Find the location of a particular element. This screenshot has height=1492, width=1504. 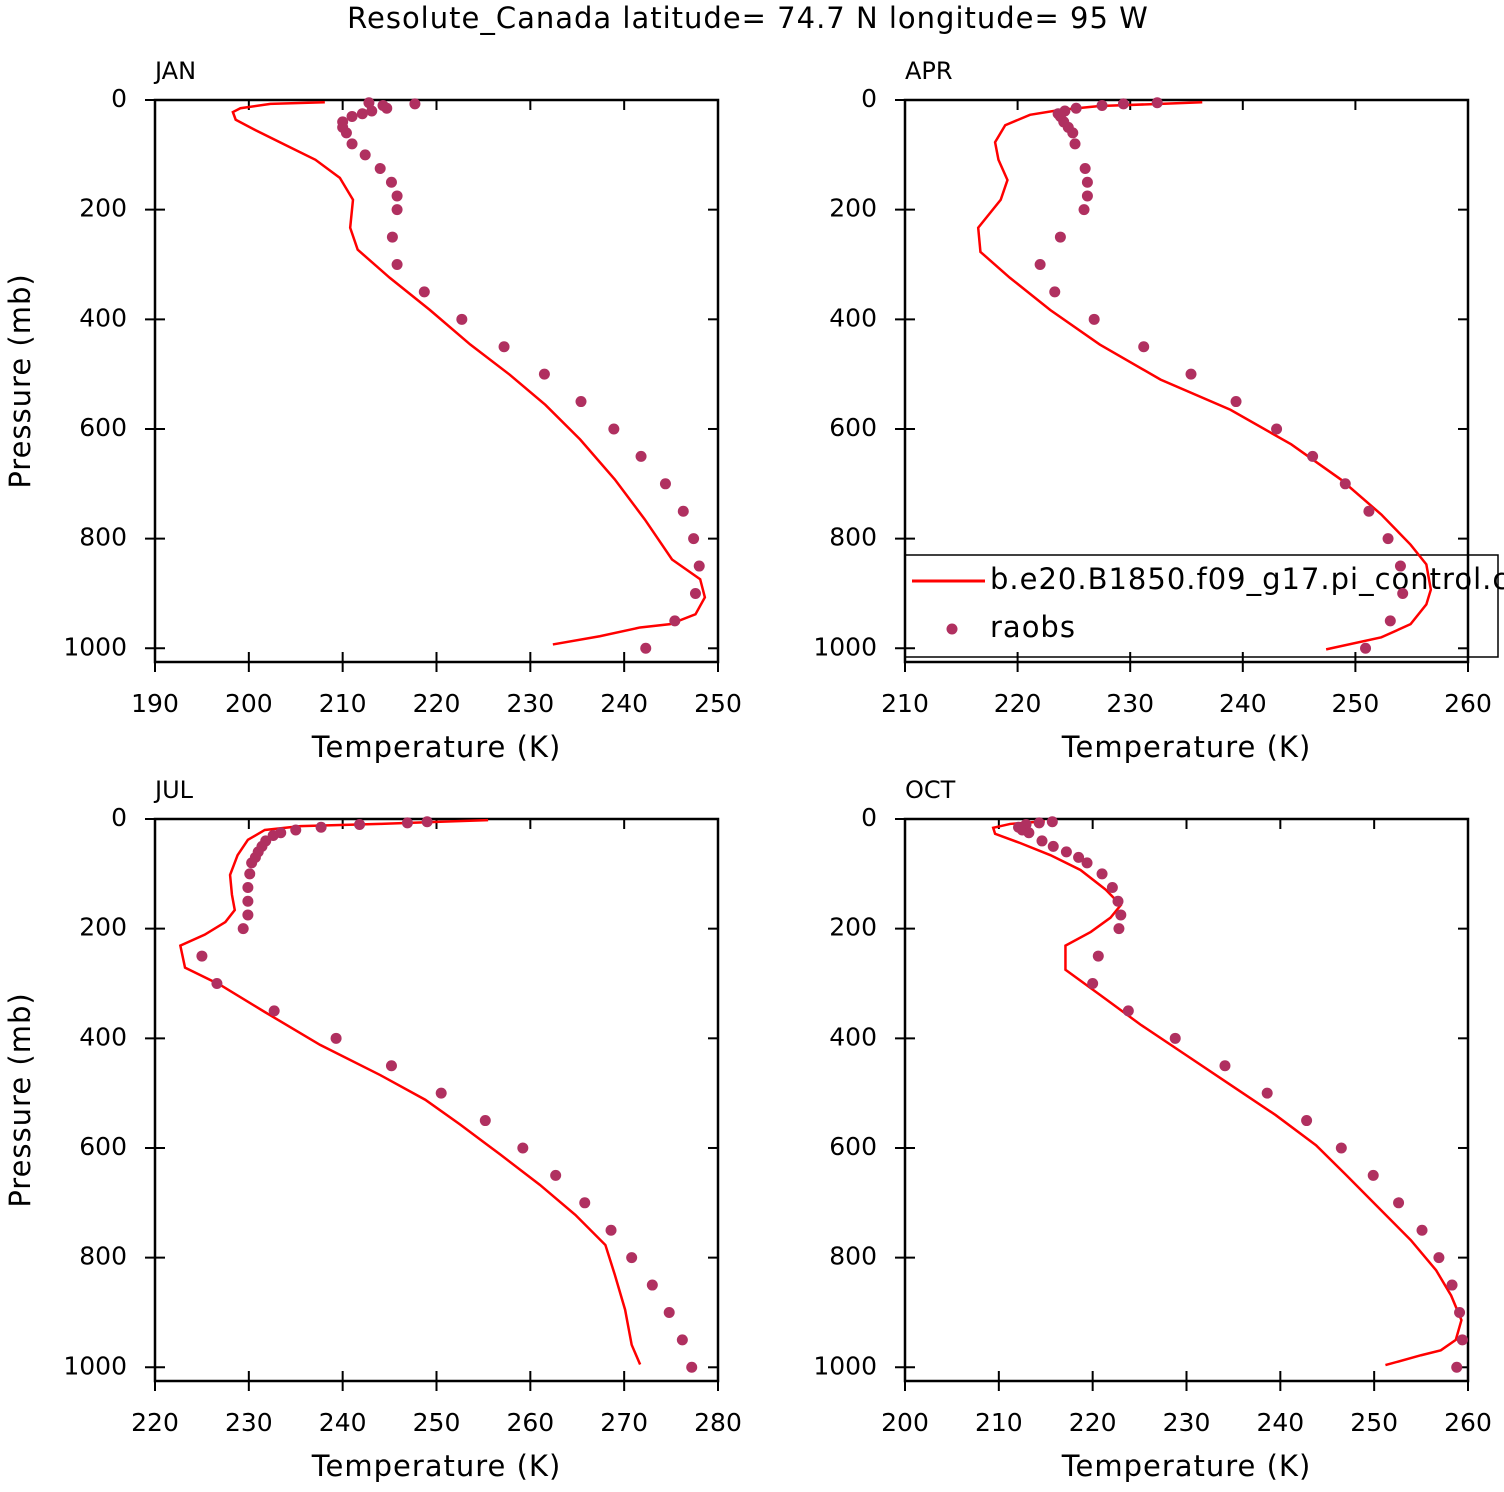

x-tick-label: 190 is located at coordinates (155, 703).